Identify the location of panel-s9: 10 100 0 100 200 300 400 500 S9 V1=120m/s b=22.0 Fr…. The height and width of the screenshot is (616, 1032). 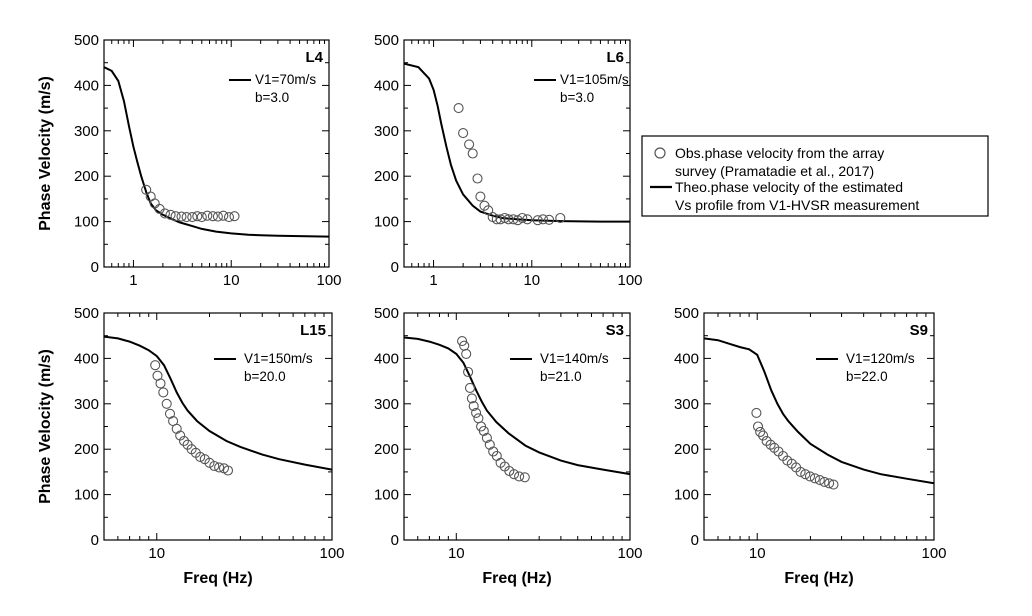
(810, 446).